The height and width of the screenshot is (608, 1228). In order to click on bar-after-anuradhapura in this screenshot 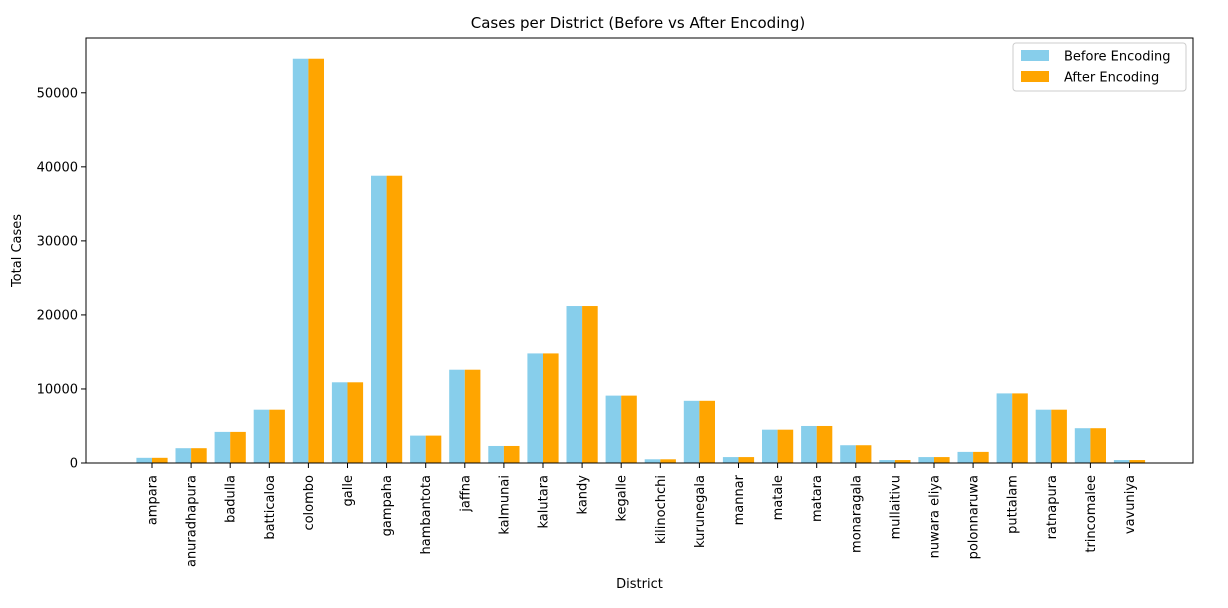, I will do `click(199, 455)`.